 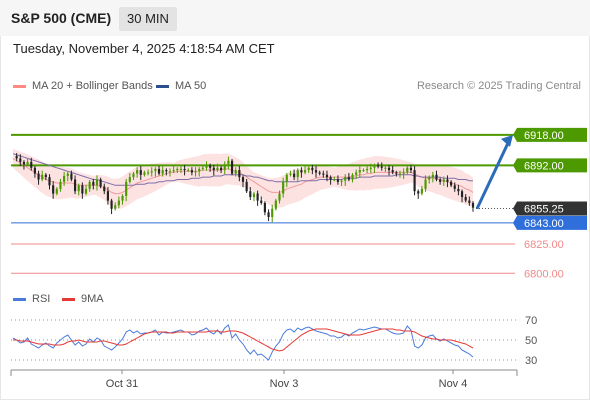 What do you see at coordinates (284, 384) in the screenshot?
I see `x-tick-label: Nov 3` at bounding box center [284, 384].